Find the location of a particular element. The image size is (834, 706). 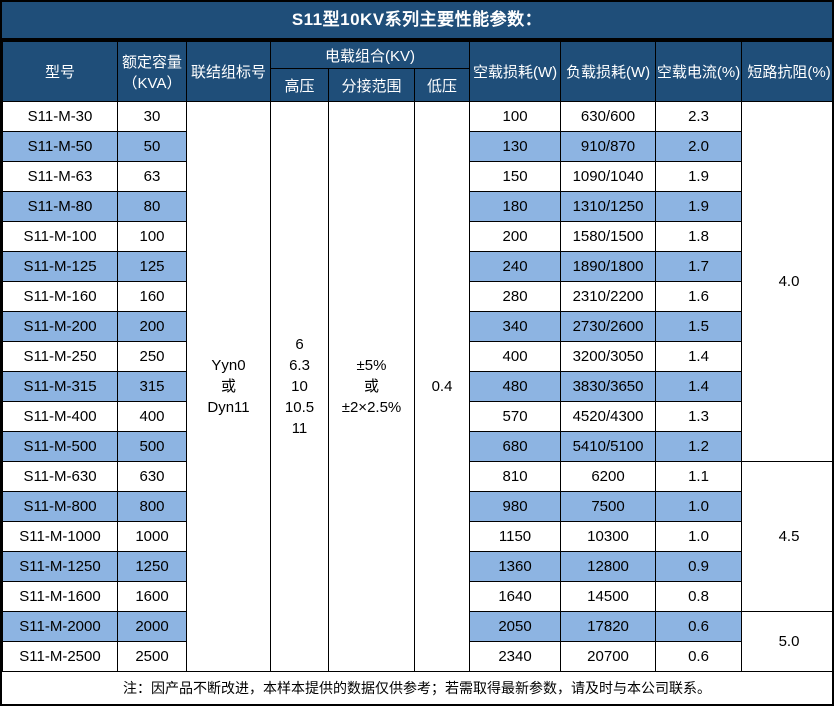

load-loss-cell: 2310/2200 is located at coordinates (608, 296).